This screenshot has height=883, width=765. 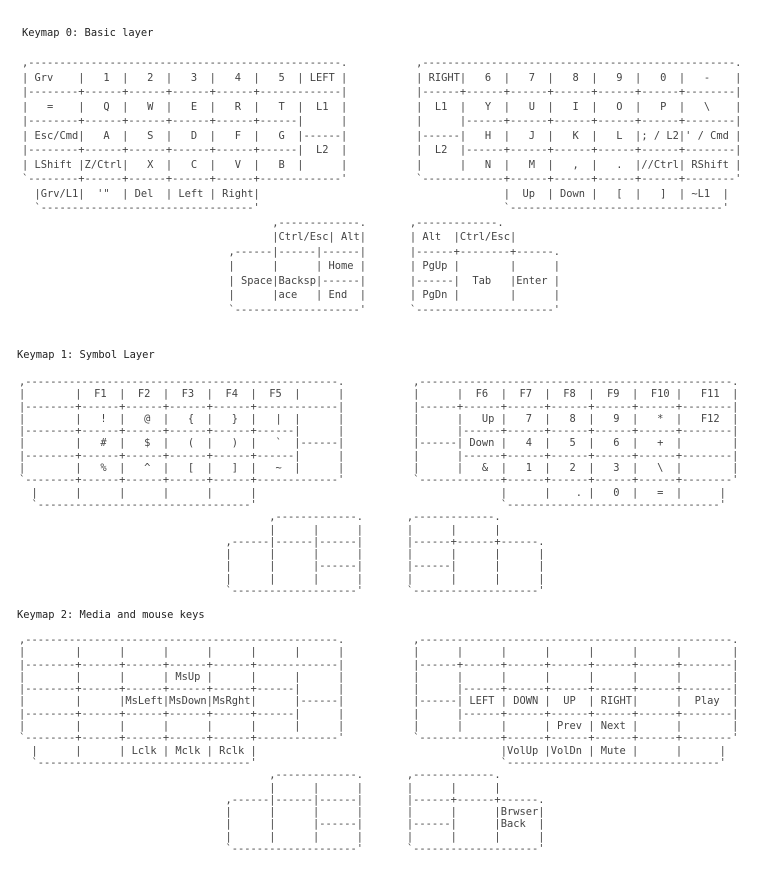 What do you see at coordinates (291, 266) in the screenshot?
I see `keymap-line: | | | Home | | PgUp | | |` at bounding box center [291, 266].